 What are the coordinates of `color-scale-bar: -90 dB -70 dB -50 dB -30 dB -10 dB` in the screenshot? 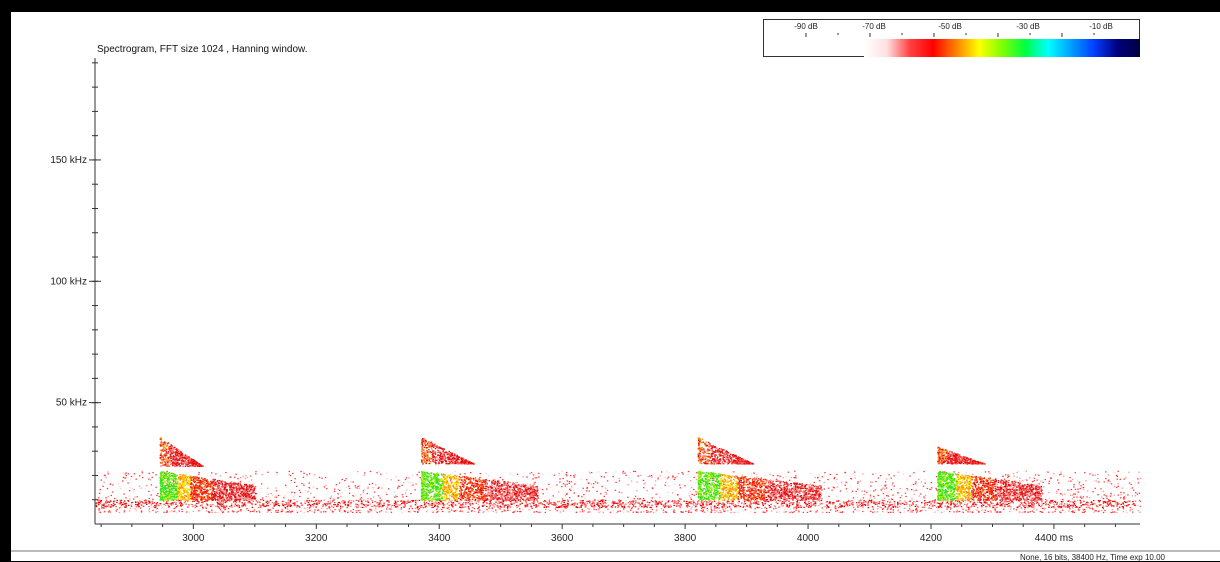 It's located at (952, 39).